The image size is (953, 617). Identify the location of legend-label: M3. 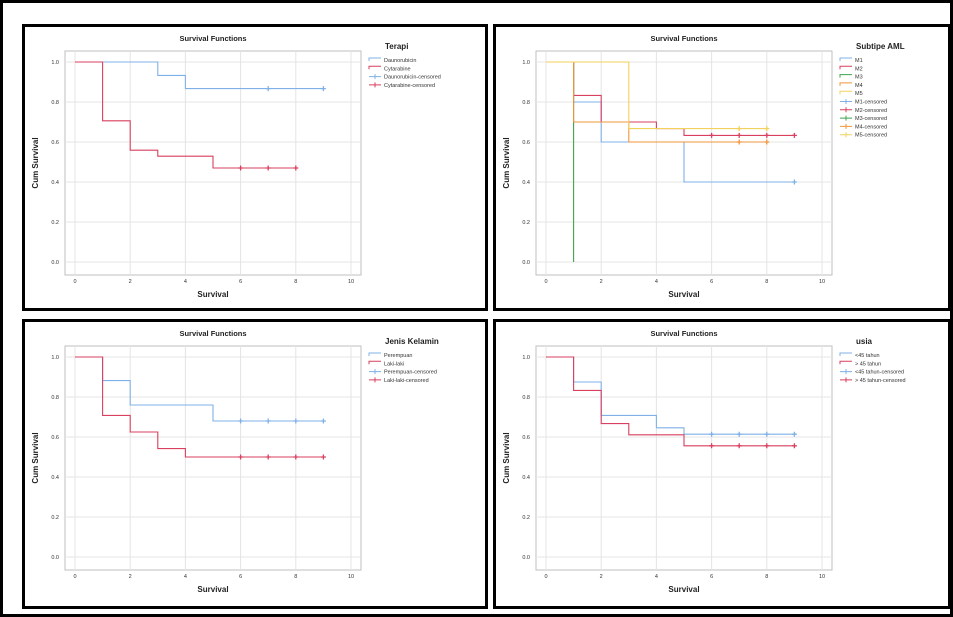
(859, 78).